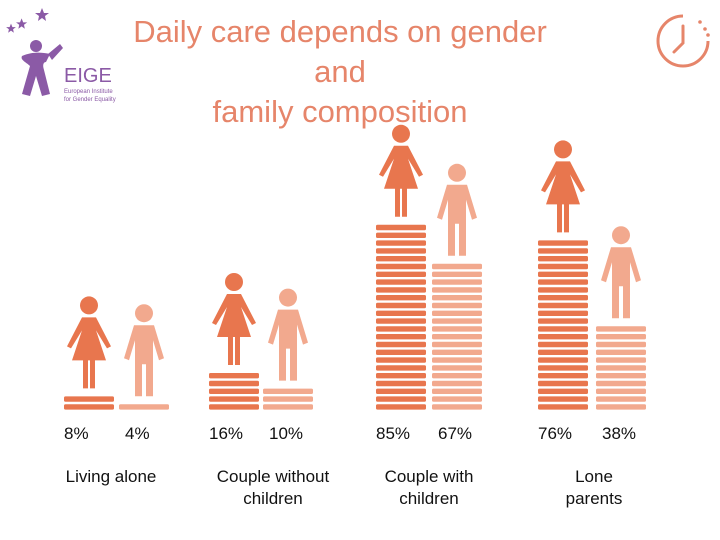 Image resolution: width=720 pixels, height=540 pixels. I want to click on category-label: Living alone, so click(111, 476).